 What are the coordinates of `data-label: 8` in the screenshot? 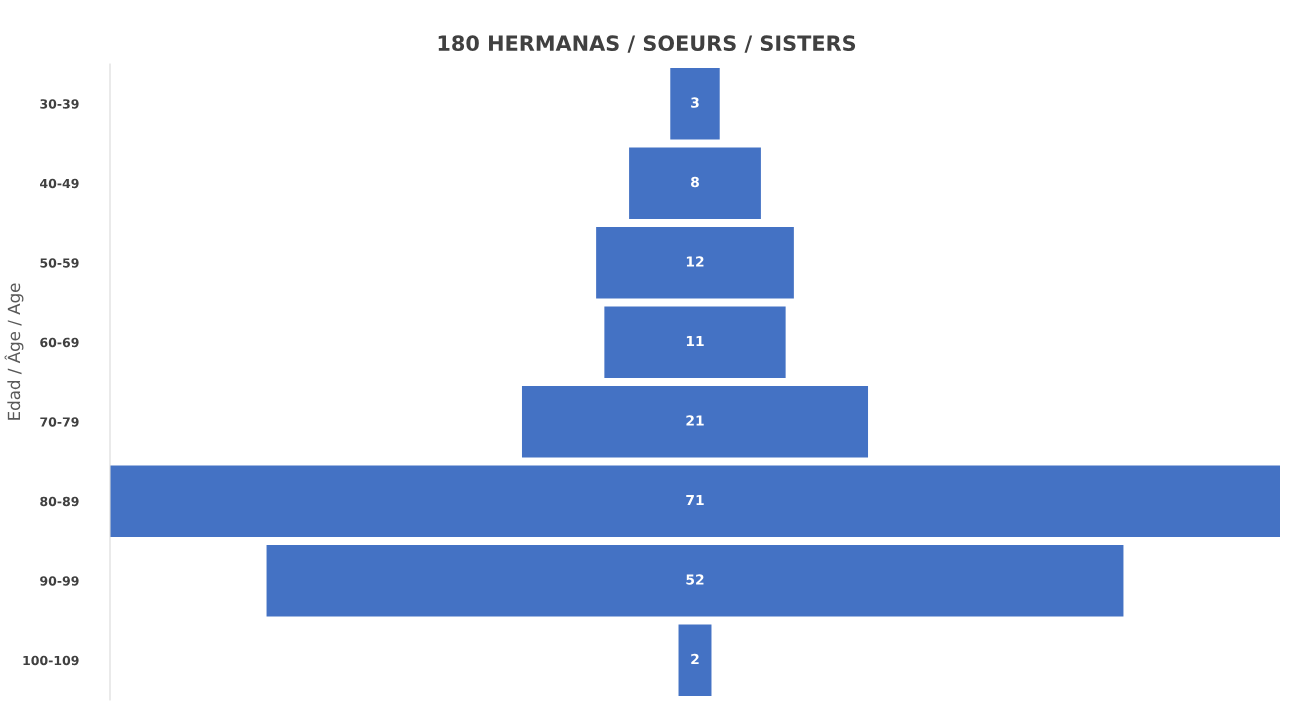 It's located at (695, 182).